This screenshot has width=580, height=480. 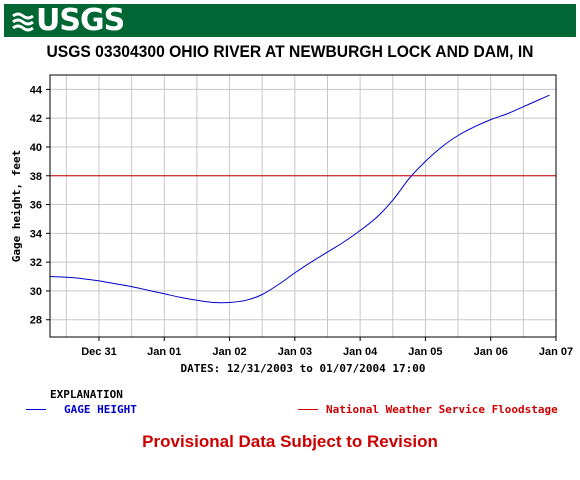 What do you see at coordinates (23, 21) in the screenshot?
I see `usgs-wave-icon` at bounding box center [23, 21].